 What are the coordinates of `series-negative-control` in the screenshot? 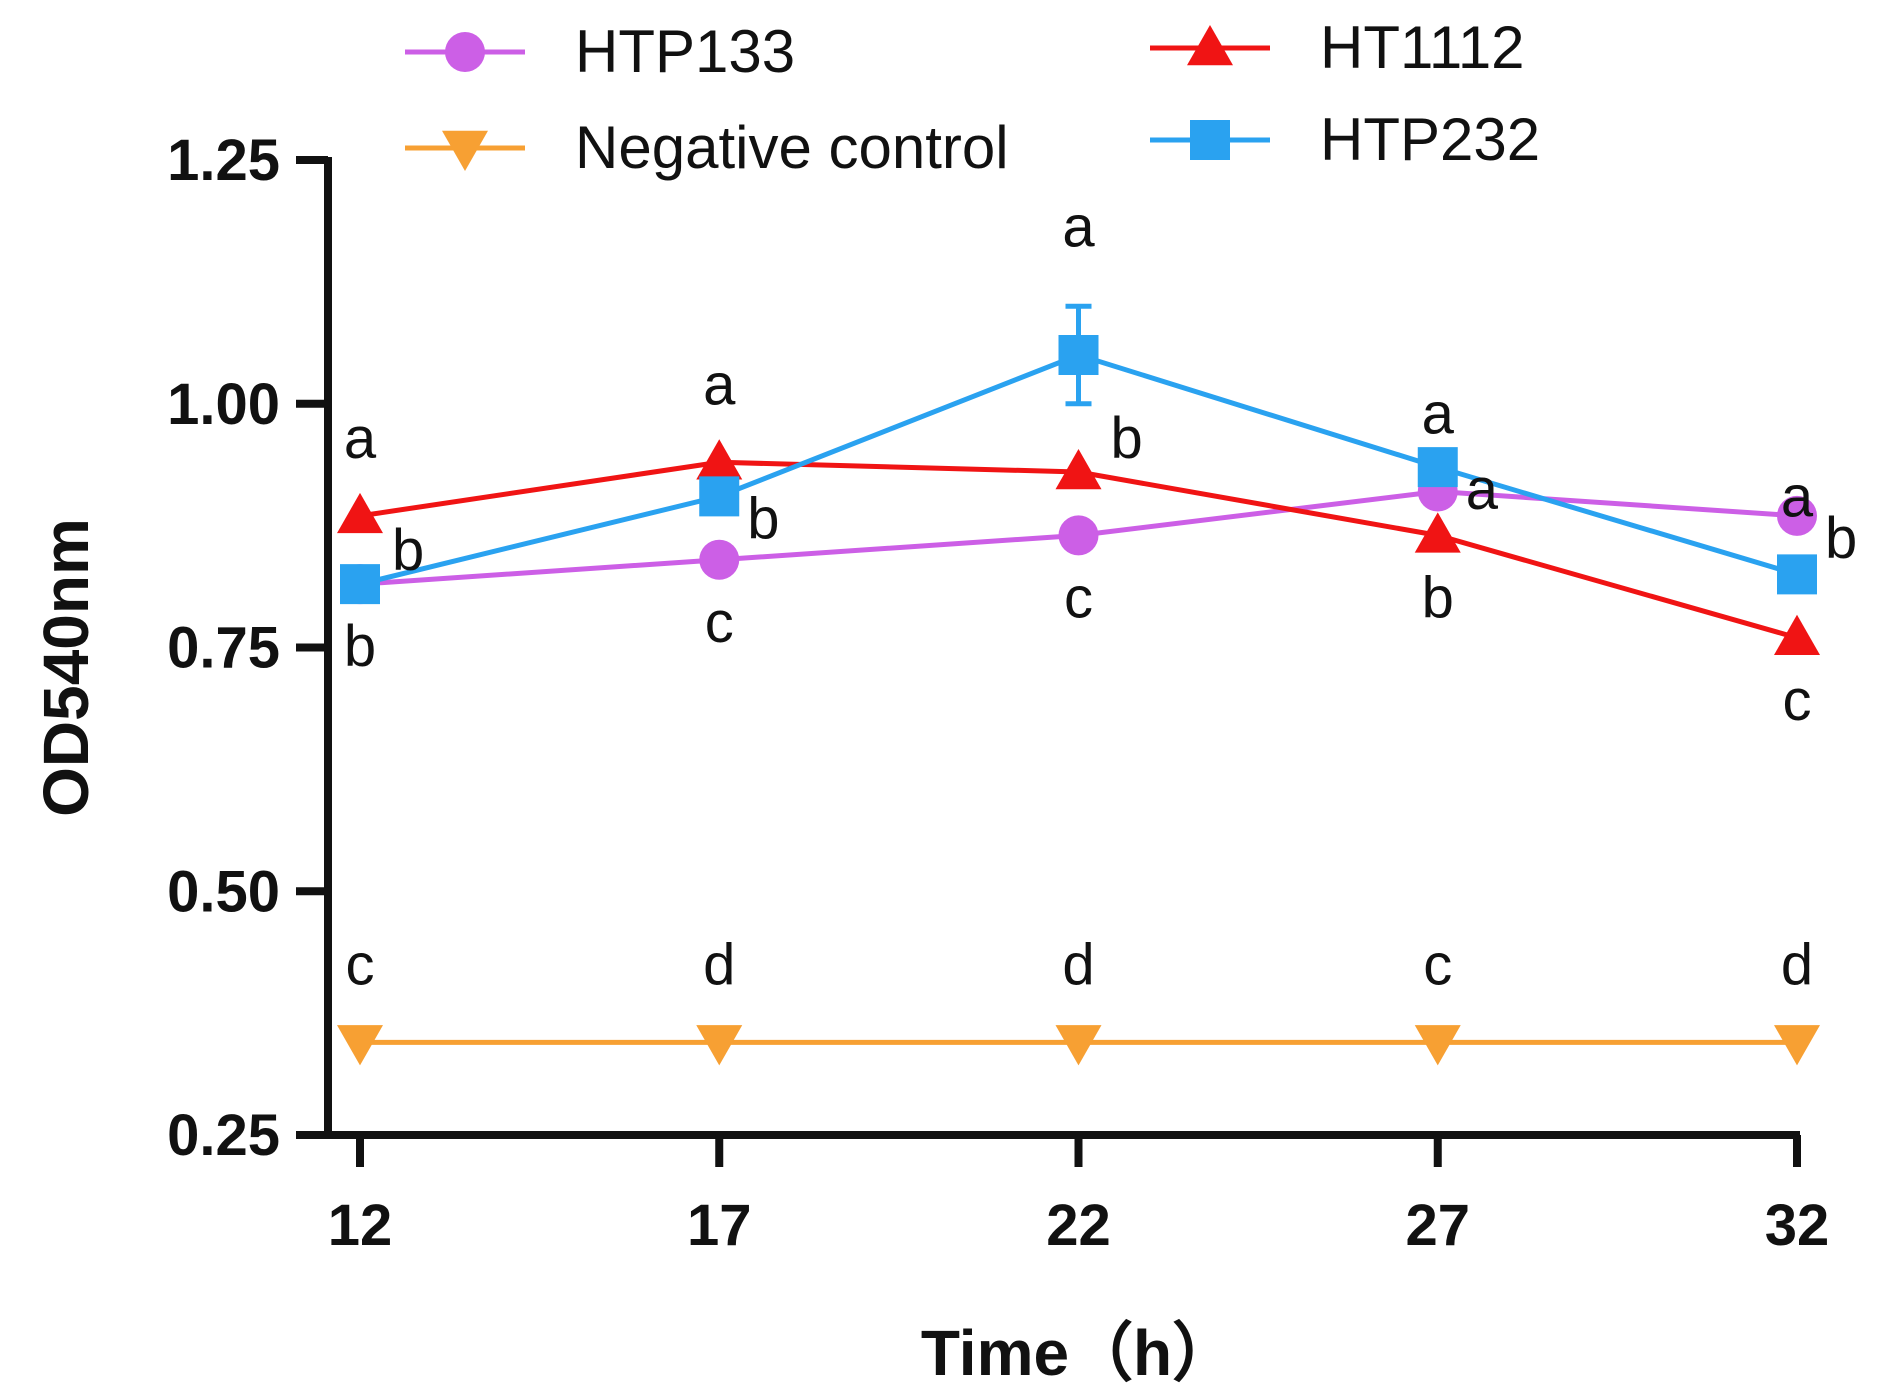 It's located at (1078, 1045).